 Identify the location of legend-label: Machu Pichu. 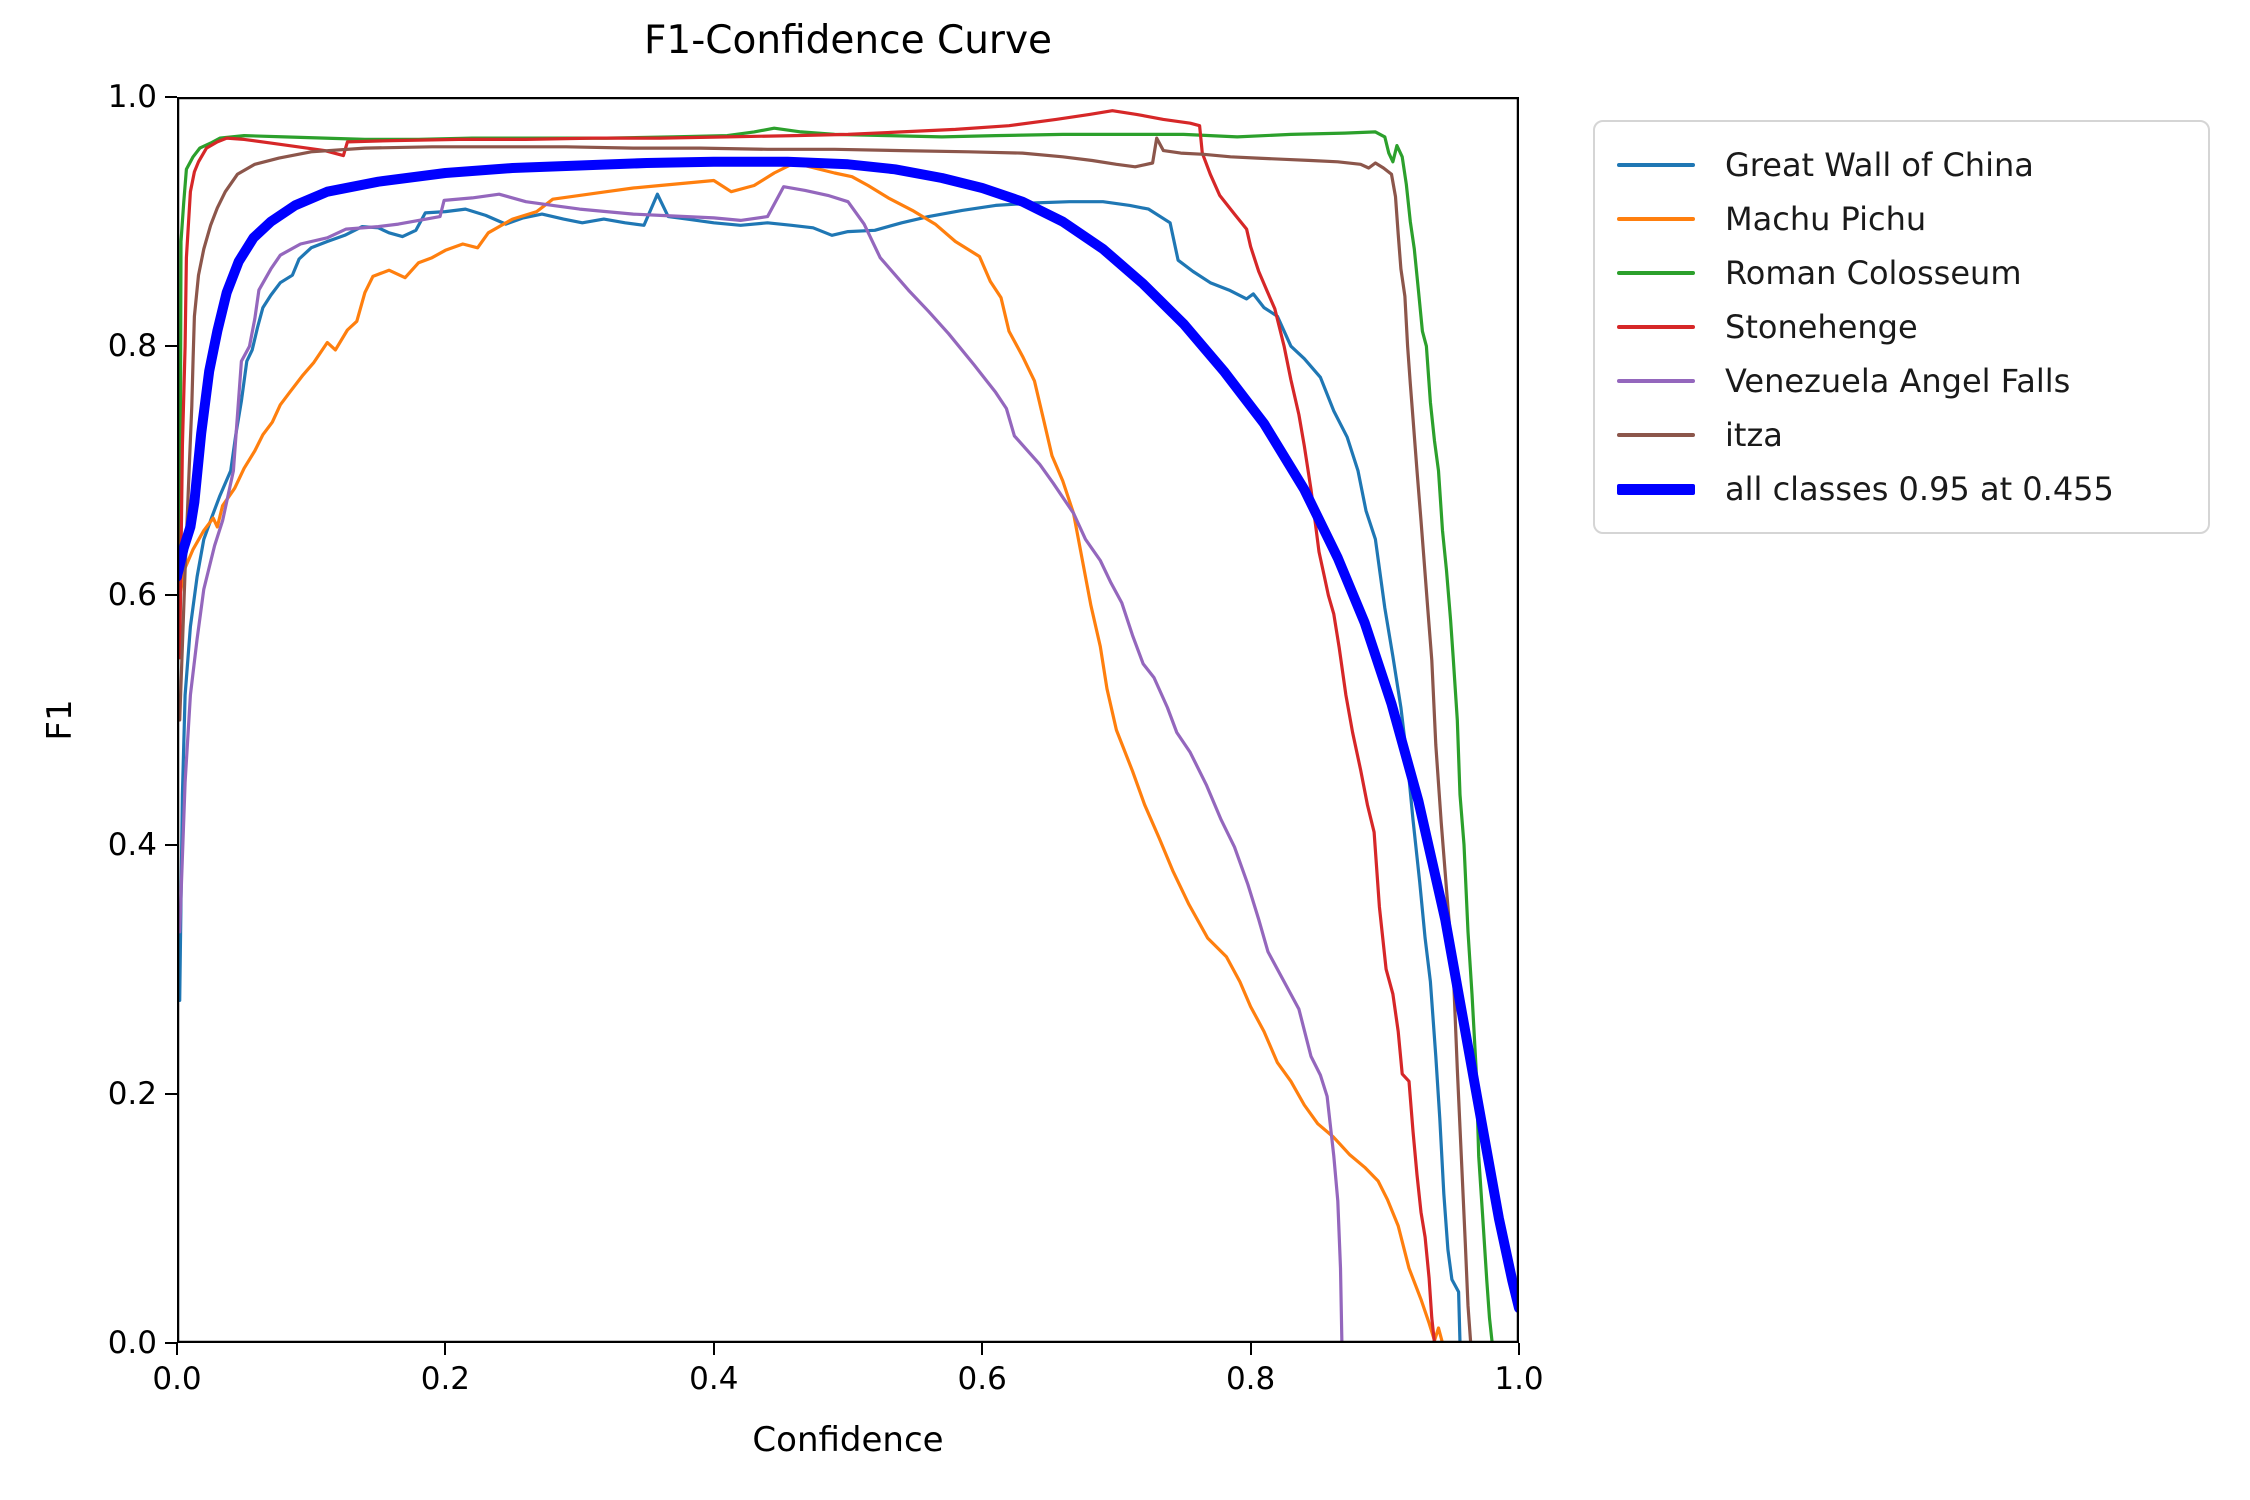
(1826, 219).